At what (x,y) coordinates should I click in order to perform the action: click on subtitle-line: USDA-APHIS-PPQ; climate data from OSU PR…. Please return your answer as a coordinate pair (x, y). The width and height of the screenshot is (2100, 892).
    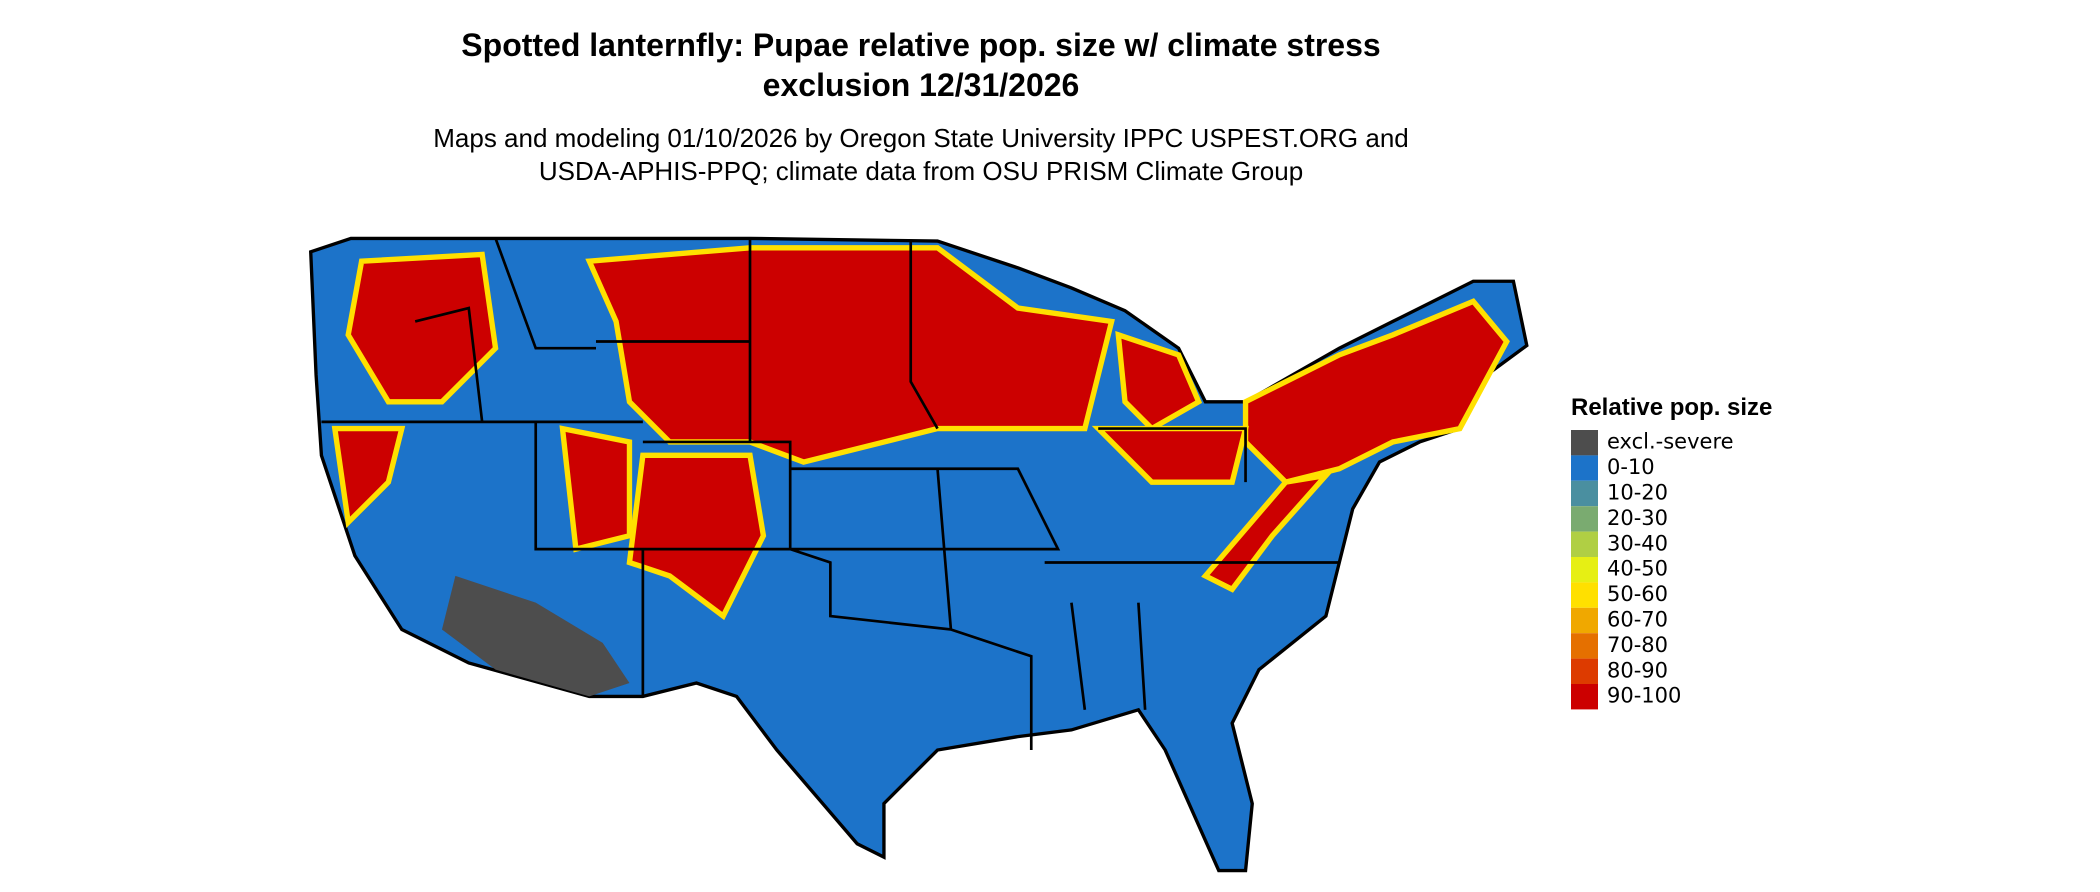
    Looking at the image, I should click on (921, 171).